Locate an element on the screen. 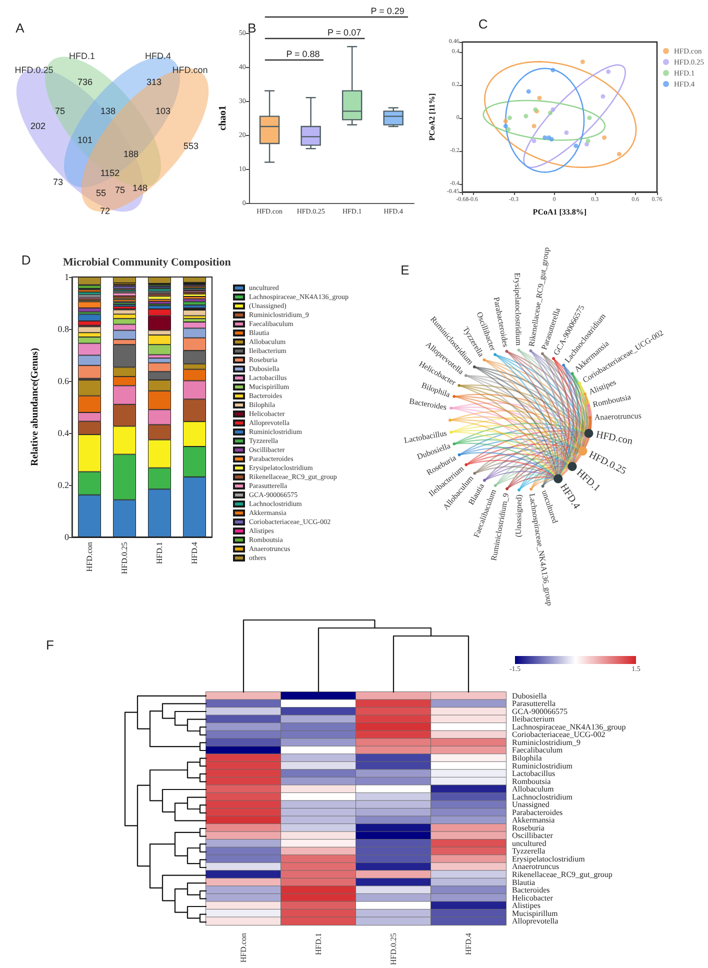 Image resolution: width=708 pixels, height=968 pixels. text: A is located at coordinates (20, 28).